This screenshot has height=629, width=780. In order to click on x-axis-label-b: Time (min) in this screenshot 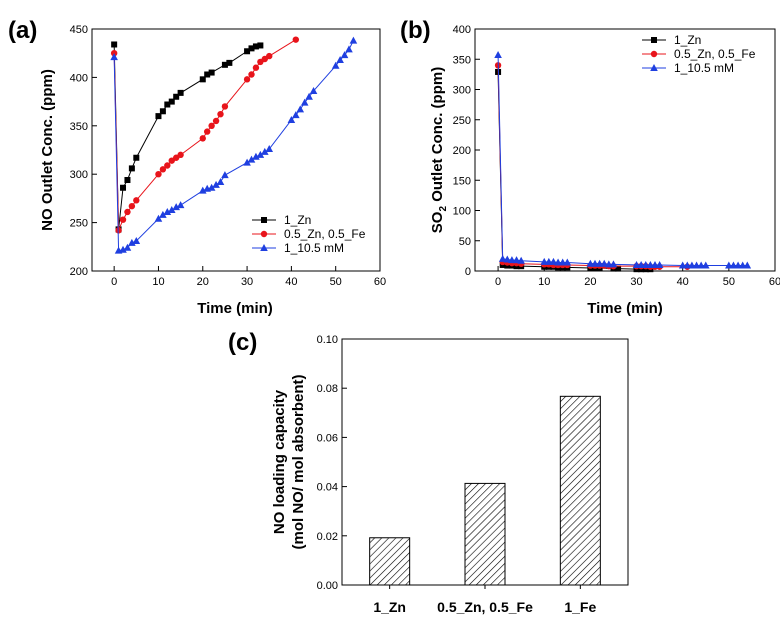, I will do `click(625, 308)`.